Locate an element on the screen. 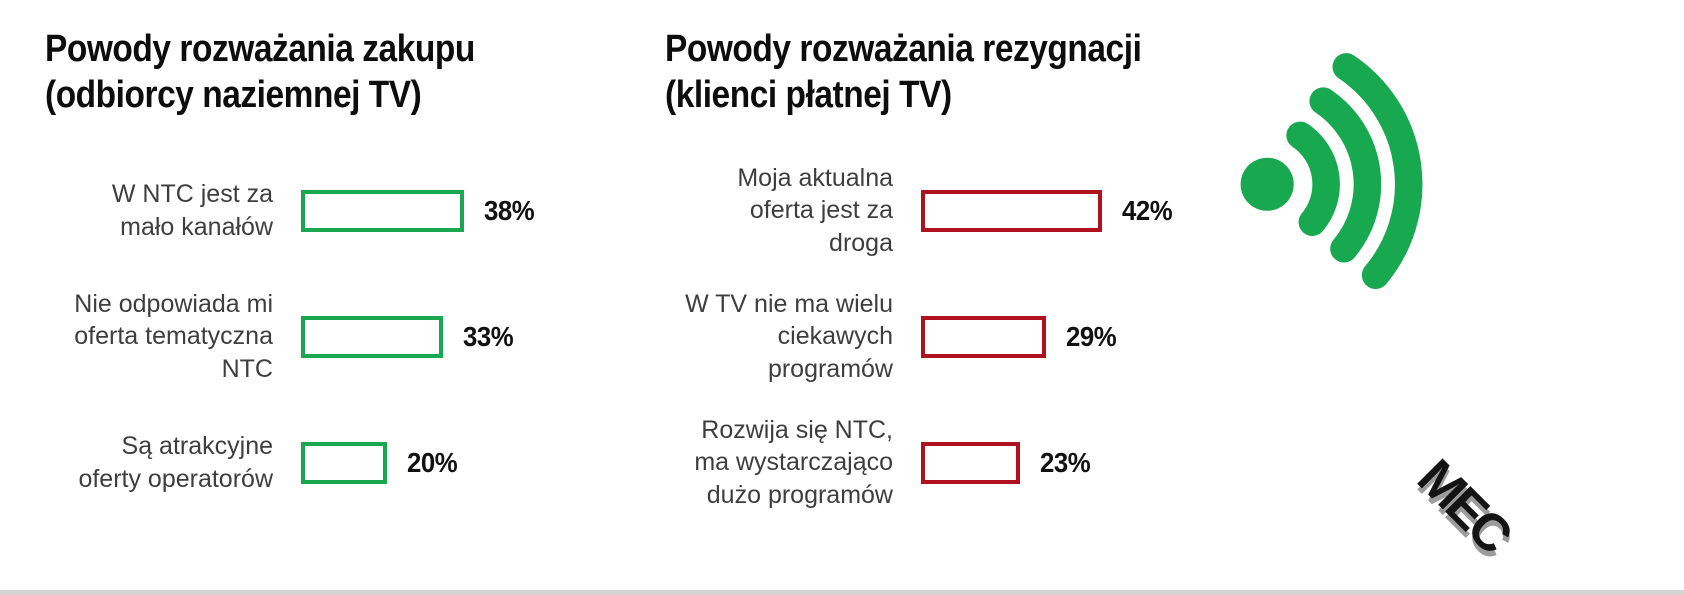 The image size is (1684, 595). bar-category-label: Moja aktualna oferta jest za droga is located at coordinates (815, 210).